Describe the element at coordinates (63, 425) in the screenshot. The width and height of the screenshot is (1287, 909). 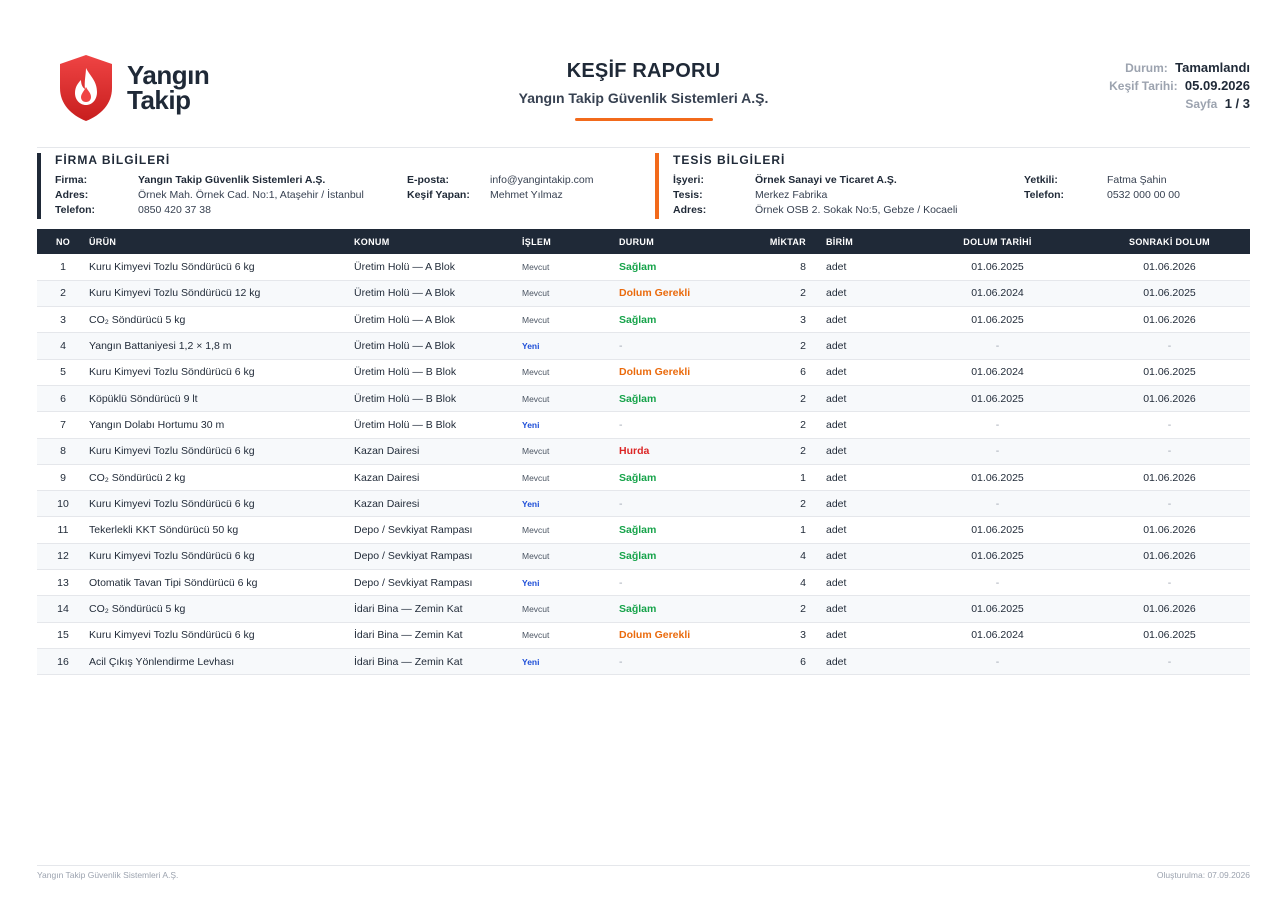
I see `cell-no: 7` at that location.